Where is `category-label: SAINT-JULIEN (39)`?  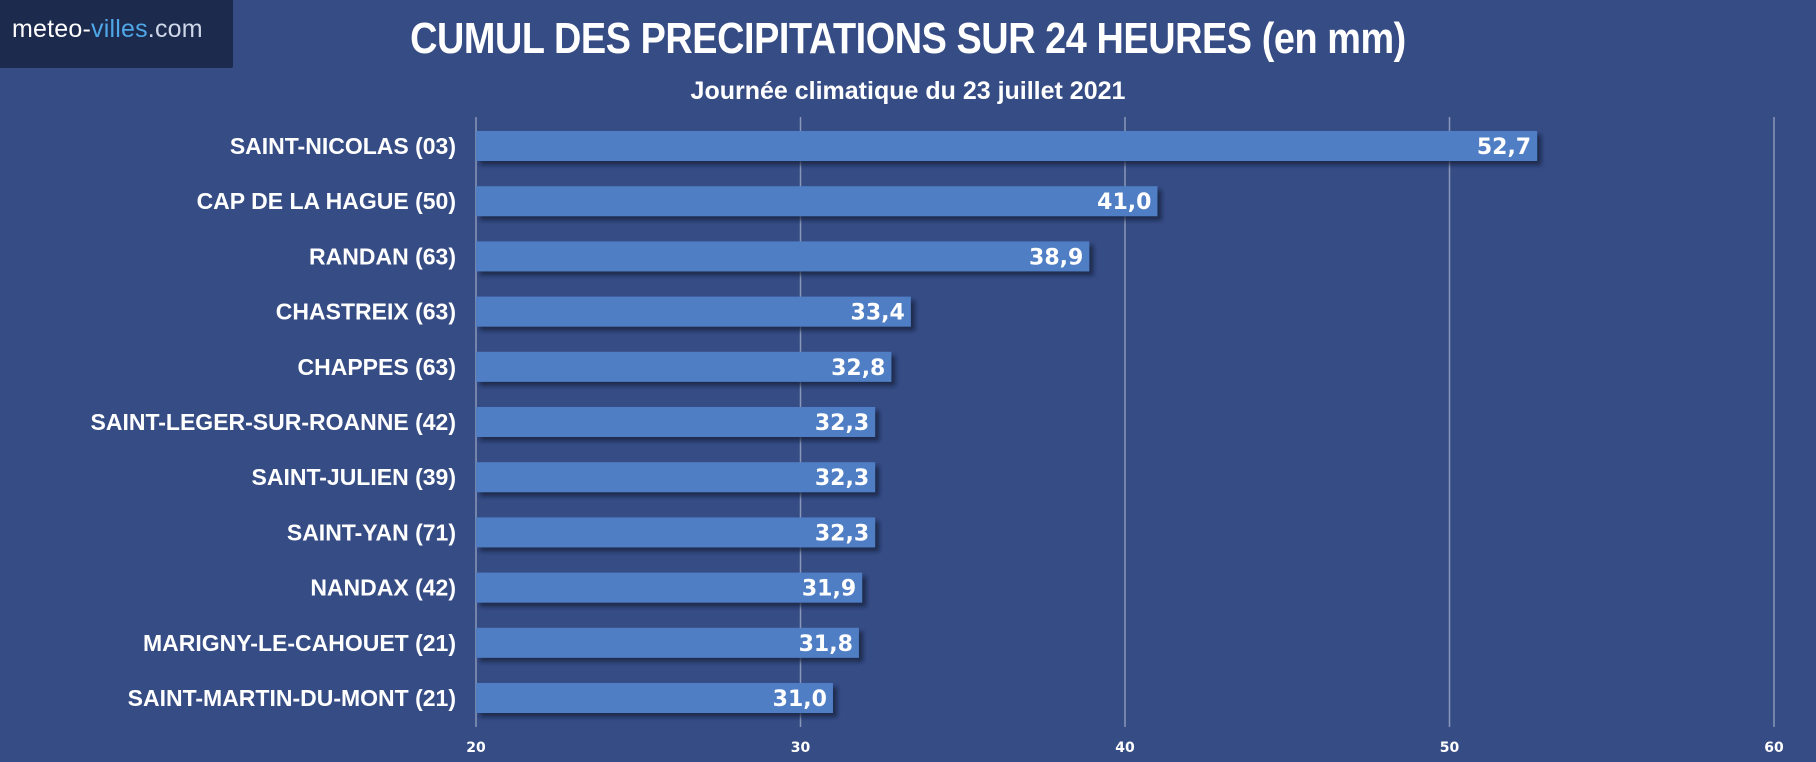 category-label: SAINT-JULIEN (39) is located at coordinates (354, 477).